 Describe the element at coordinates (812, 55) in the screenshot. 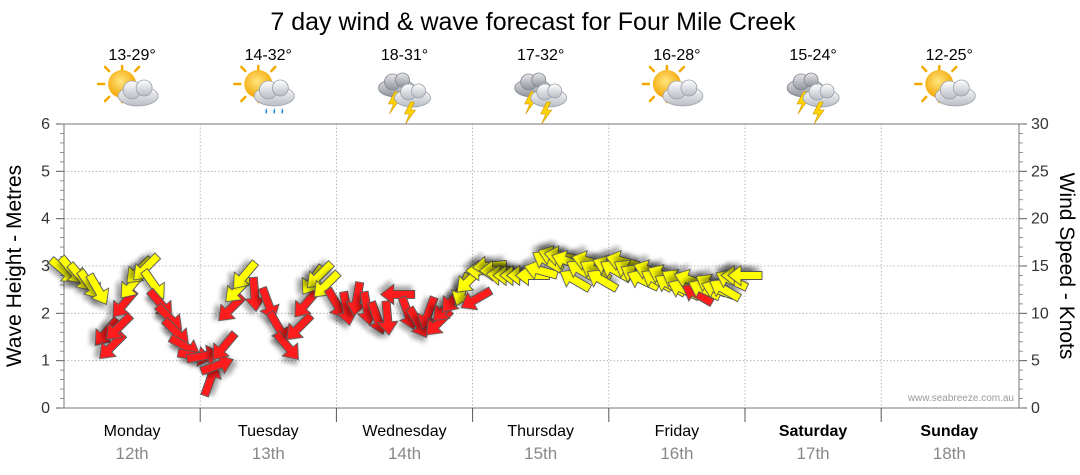

I see `temperature-range: 15-24°` at that location.